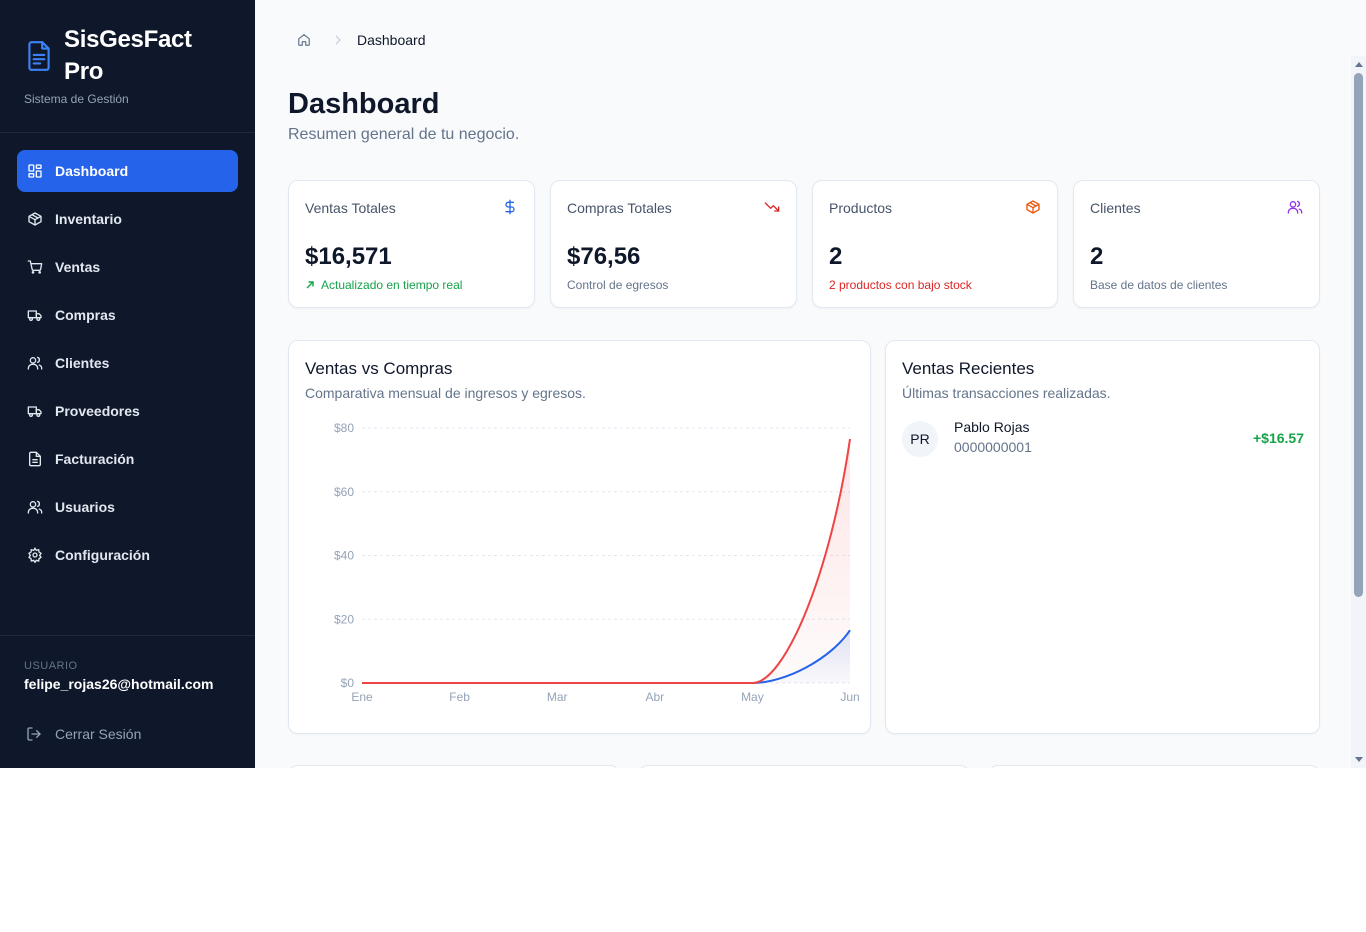  Describe the element at coordinates (127, 363) in the screenshot. I see `sidebar-item-clientes: Clientes` at that location.